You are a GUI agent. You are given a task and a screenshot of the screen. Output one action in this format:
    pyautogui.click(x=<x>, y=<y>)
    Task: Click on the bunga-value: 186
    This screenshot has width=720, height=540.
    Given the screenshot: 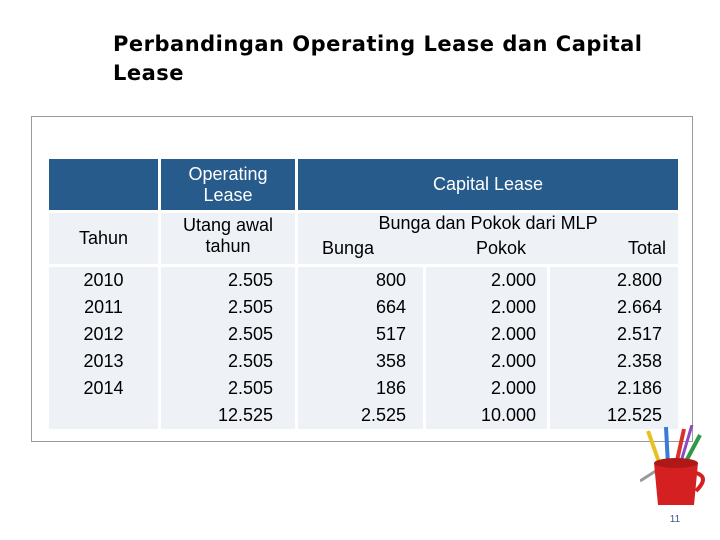 What is the action you would take?
    pyautogui.click(x=390, y=388)
    